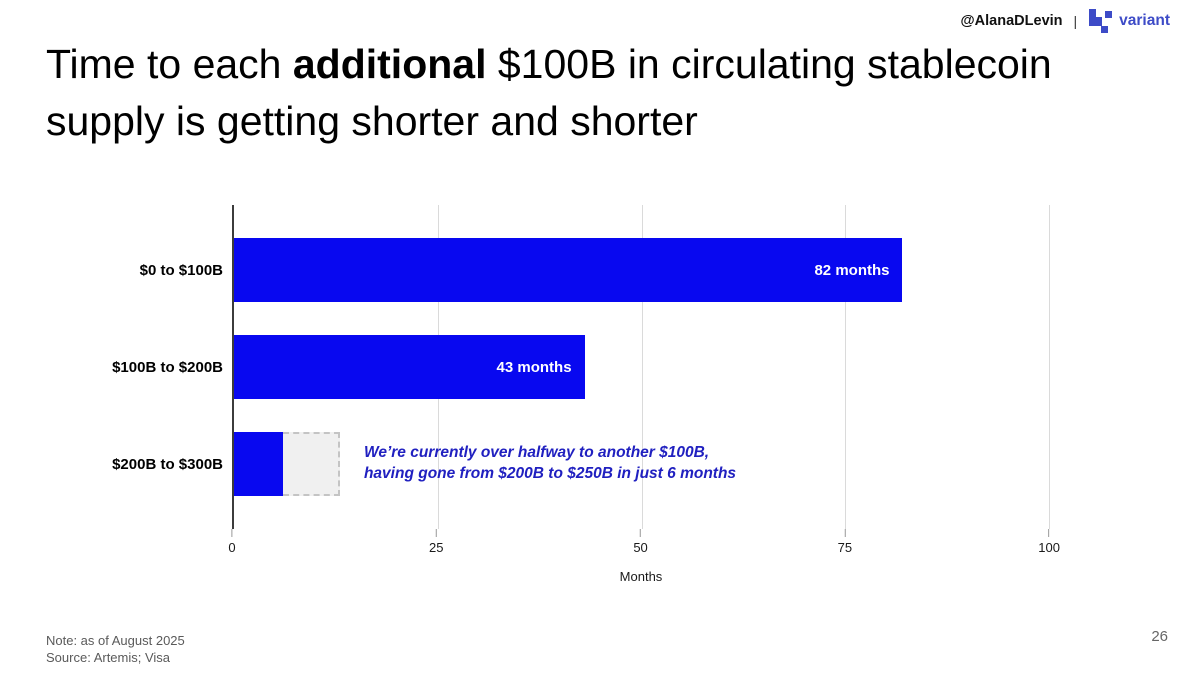 This screenshot has width=1200, height=677. I want to click on note-text: Note: as of August 2025, so click(115, 640).